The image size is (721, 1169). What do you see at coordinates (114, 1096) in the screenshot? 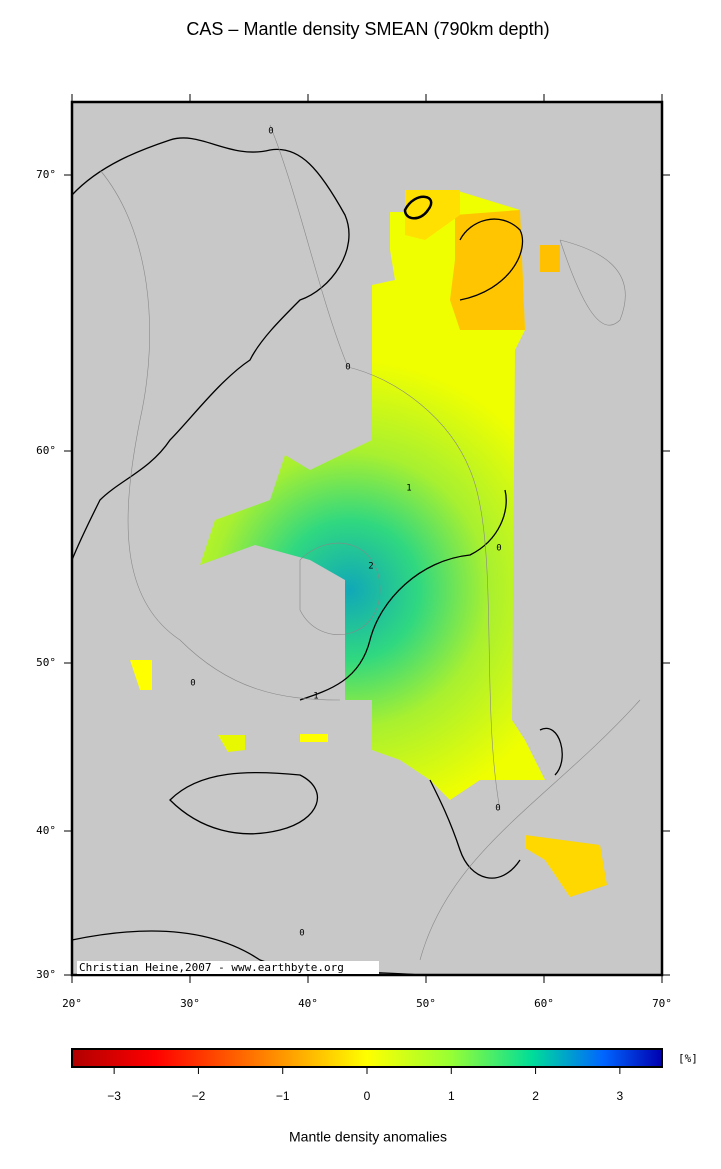
I see `colorbar-tick-label: −3` at bounding box center [114, 1096].